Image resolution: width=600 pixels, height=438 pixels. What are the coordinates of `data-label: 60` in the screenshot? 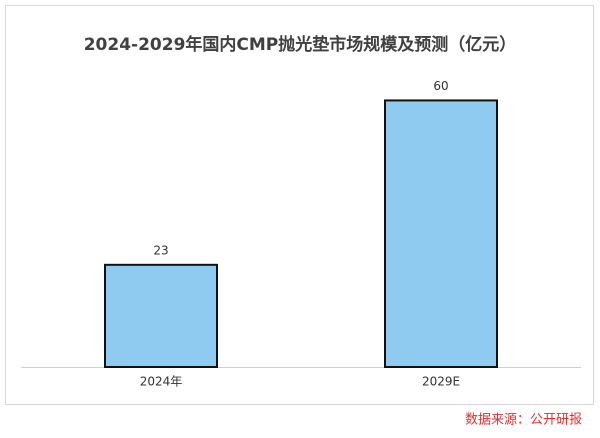 It's located at (440, 86).